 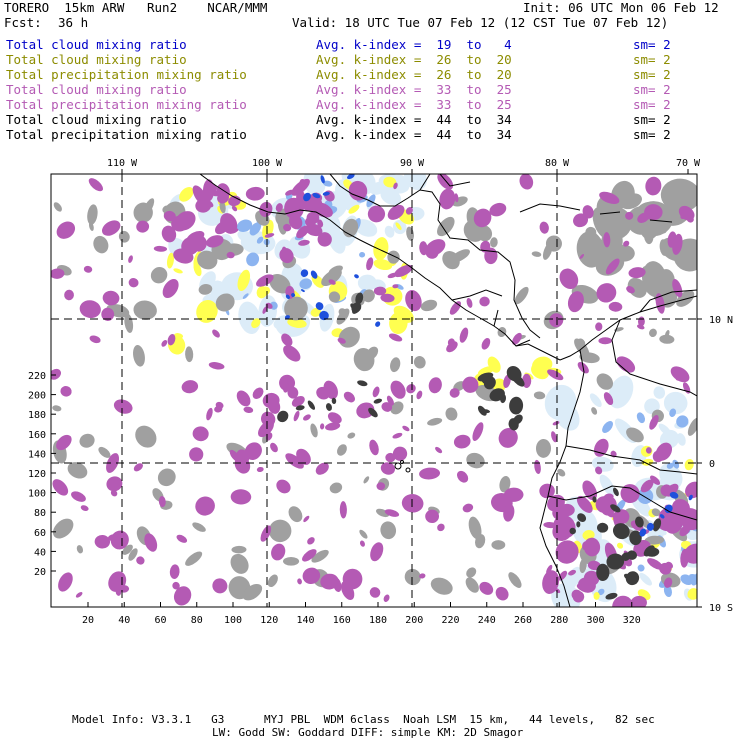 I want to click on x-tick-label: 60, so click(x=160, y=620).